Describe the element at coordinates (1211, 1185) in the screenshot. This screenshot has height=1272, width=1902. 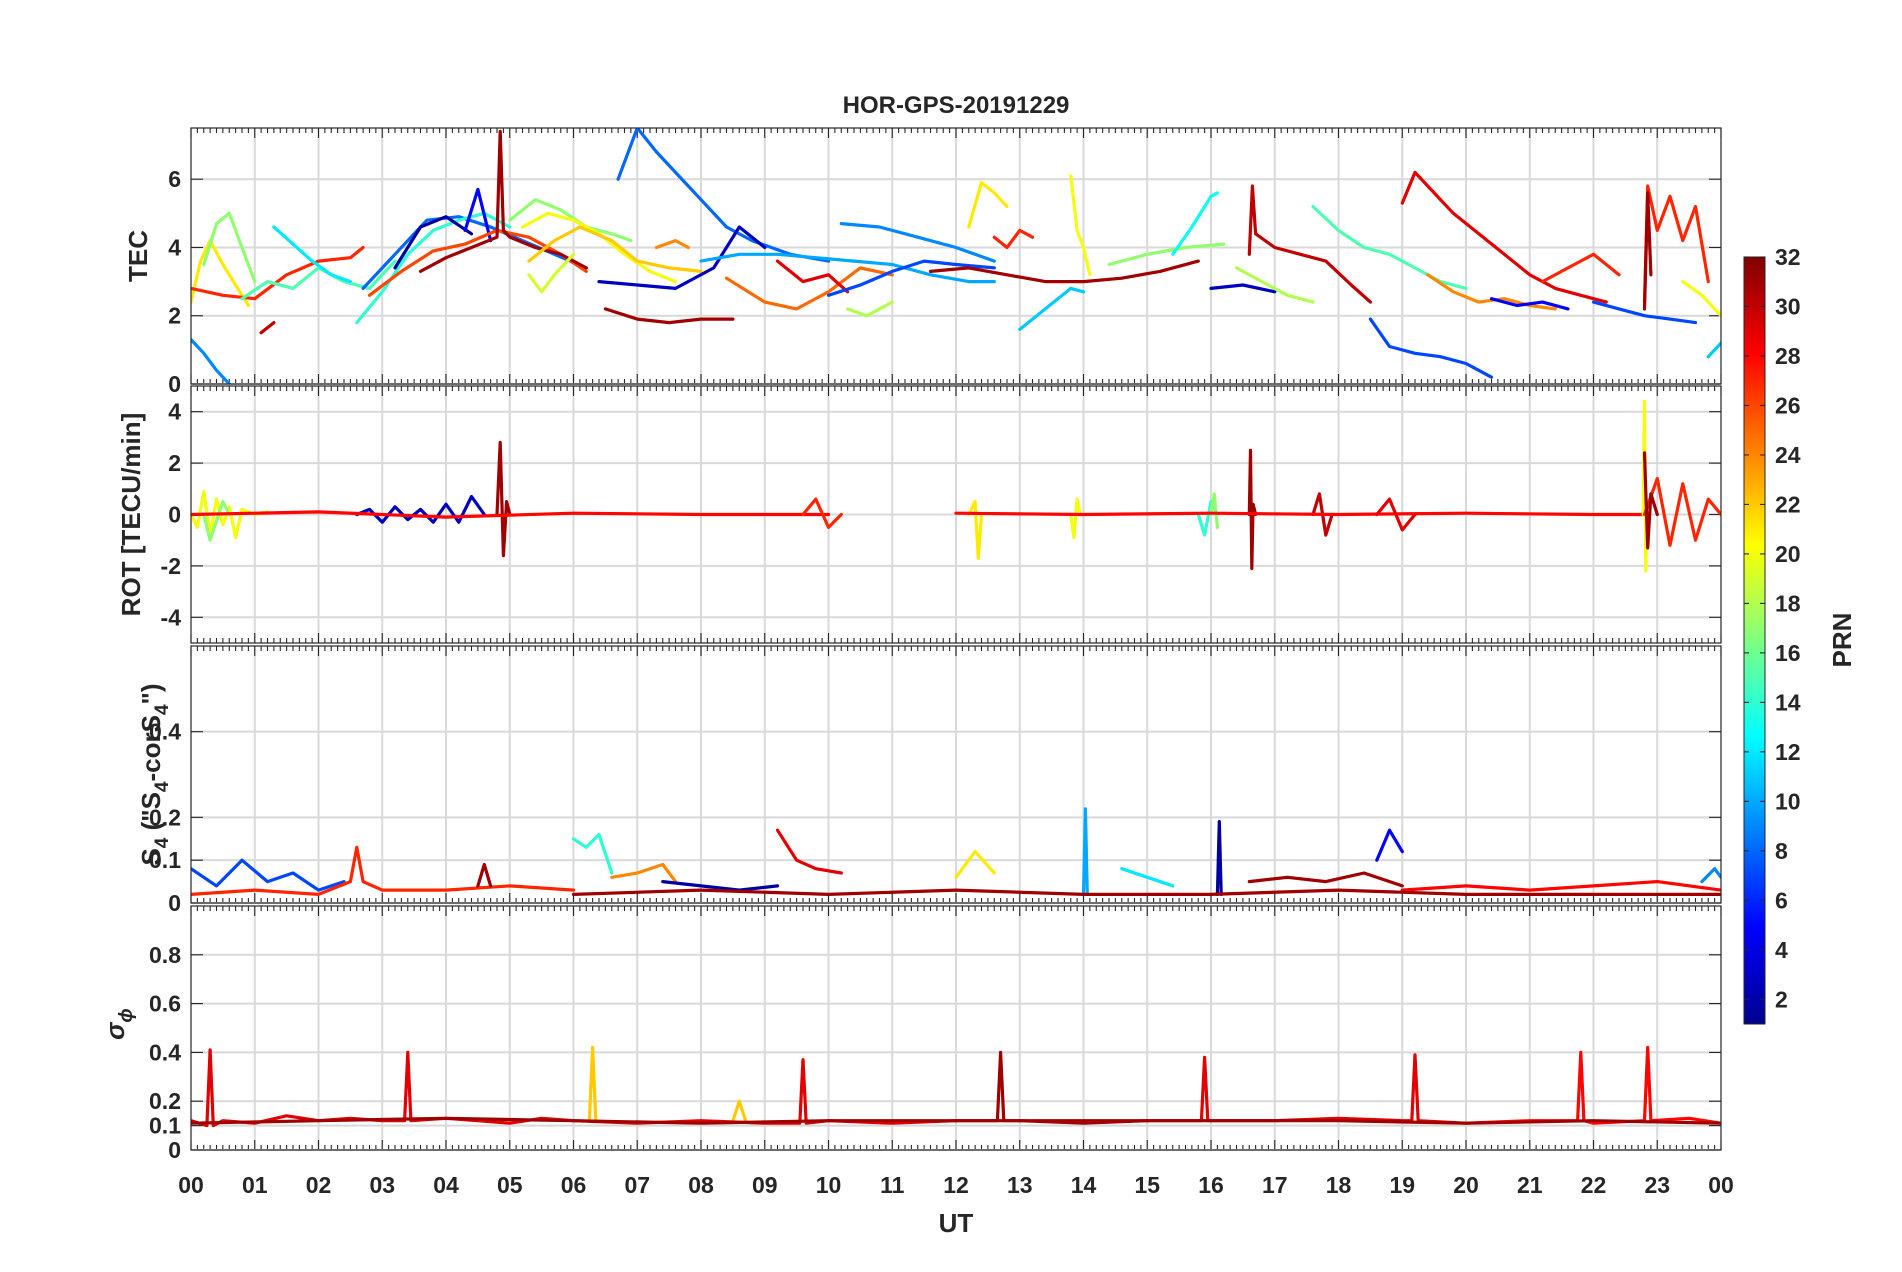
I see `x-tick-label: 16` at that location.